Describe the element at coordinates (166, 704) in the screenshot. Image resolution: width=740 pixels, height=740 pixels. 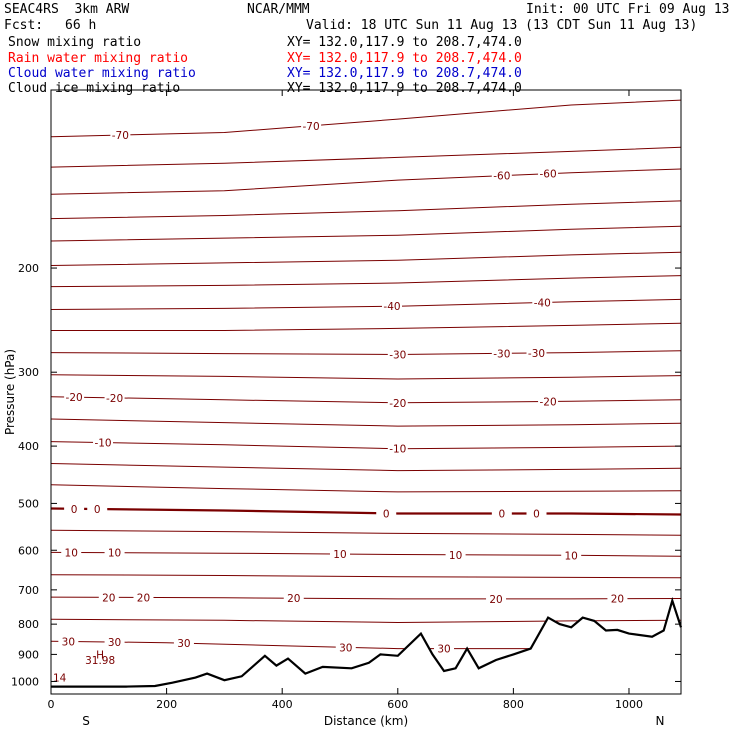
I see `x-tick-label: 200` at that location.